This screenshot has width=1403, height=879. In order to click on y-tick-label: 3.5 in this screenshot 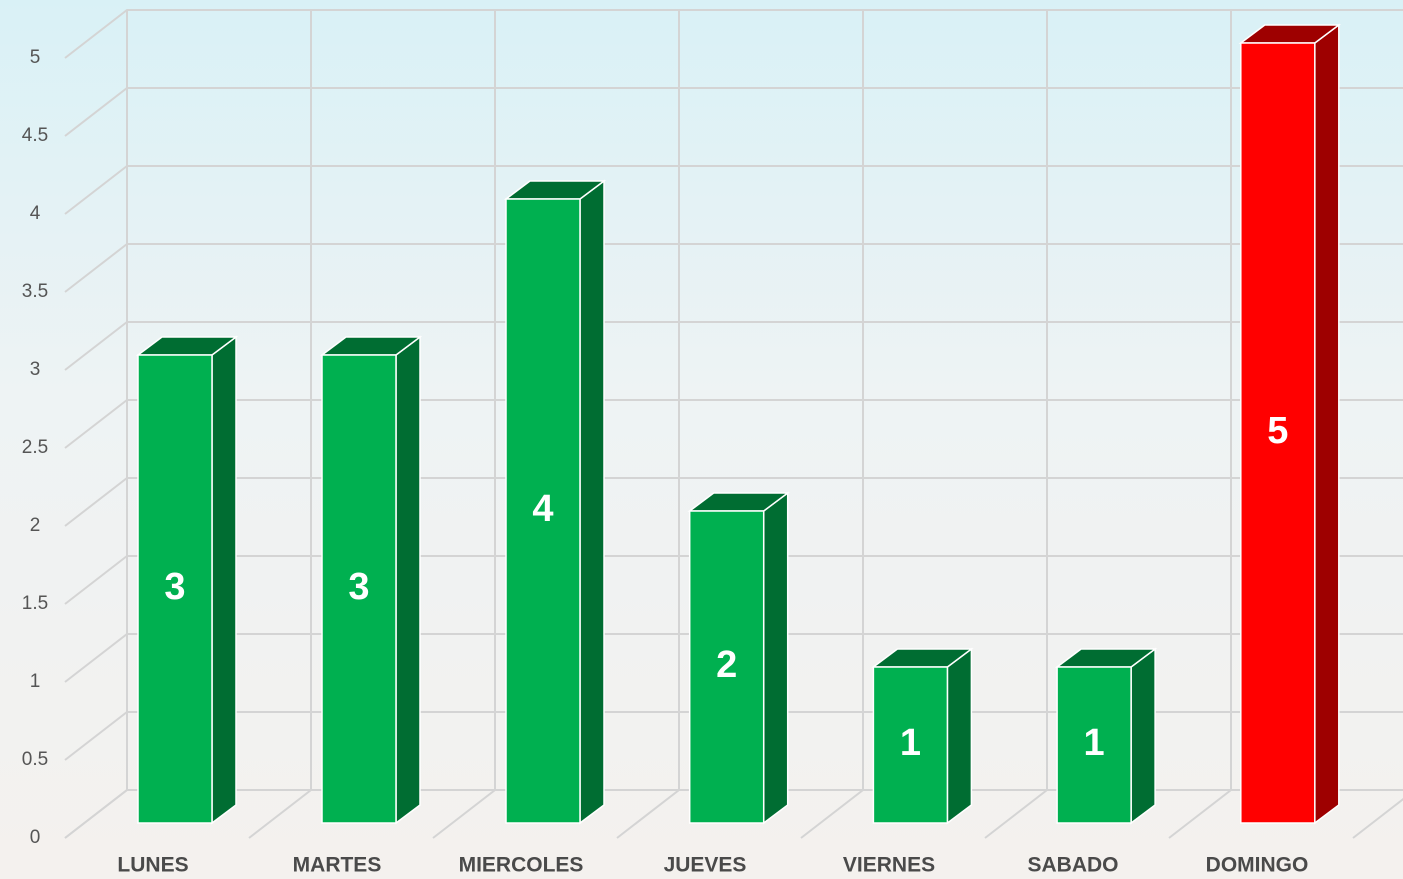, I will do `click(35, 291)`.